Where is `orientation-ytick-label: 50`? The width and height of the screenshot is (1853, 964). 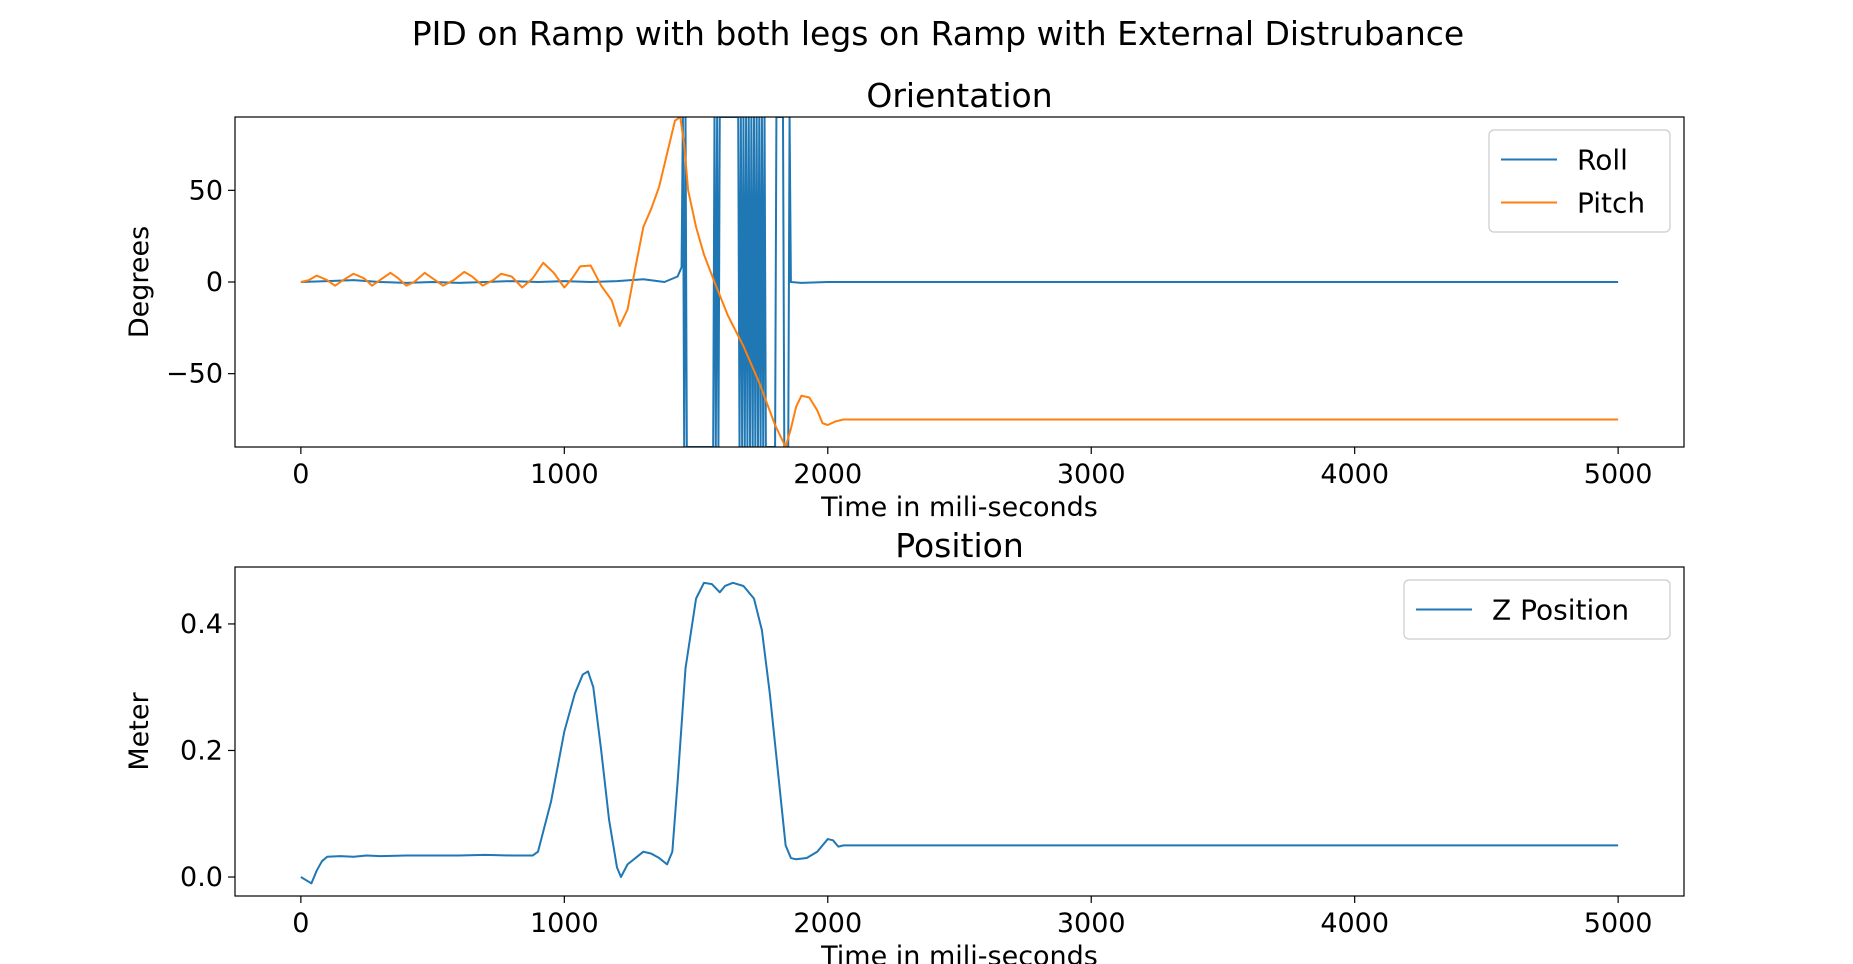 orientation-ytick-label: 50 is located at coordinates (206, 190).